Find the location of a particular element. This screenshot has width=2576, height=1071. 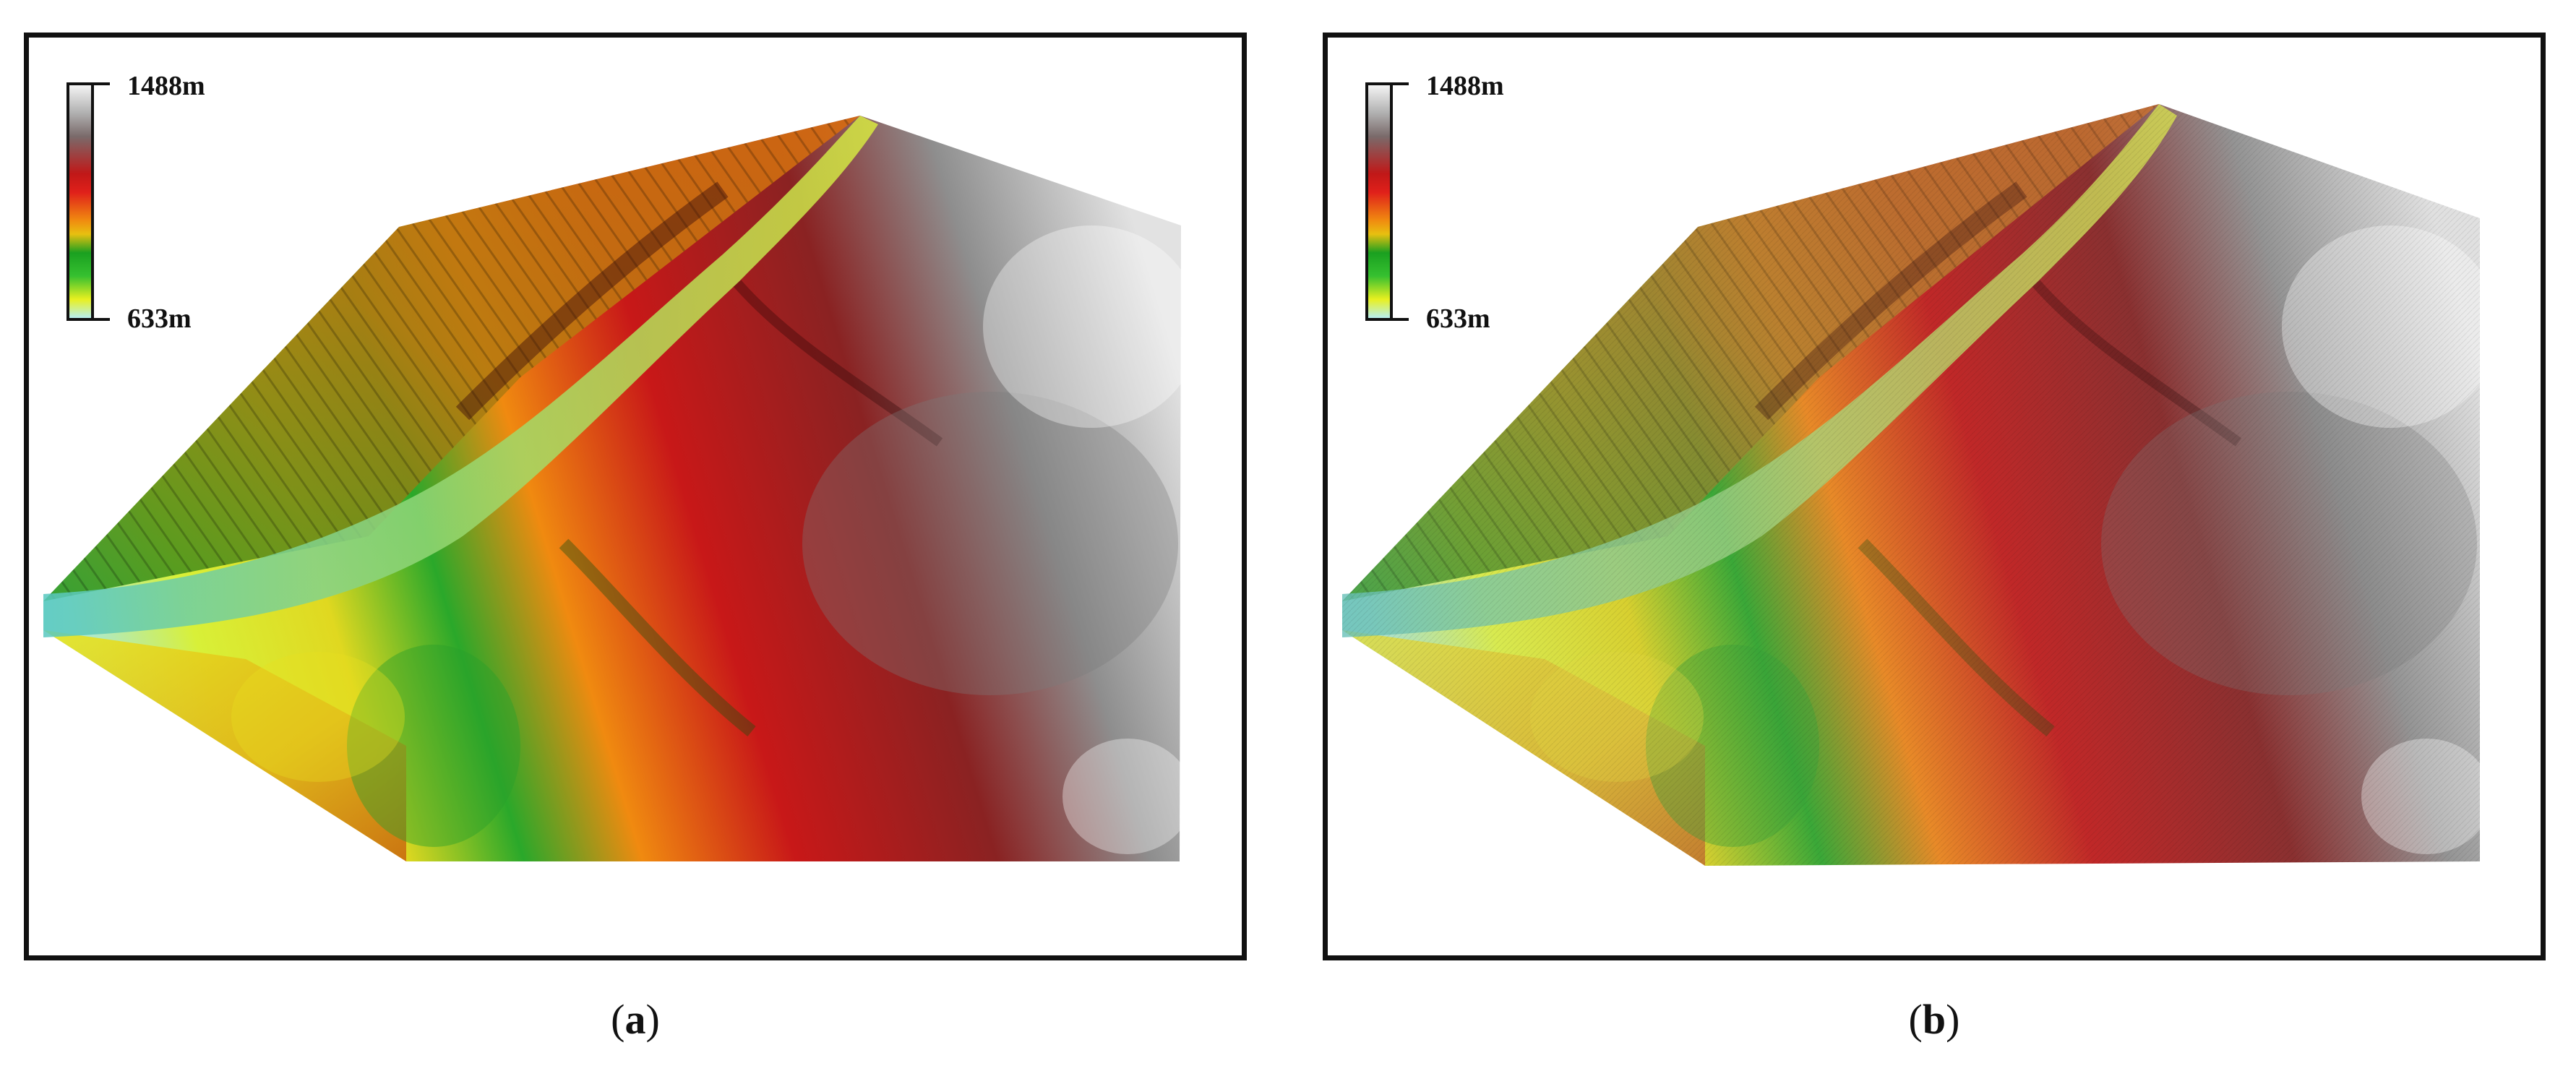

legend-tick-max-b is located at coordinates (1401, 83).